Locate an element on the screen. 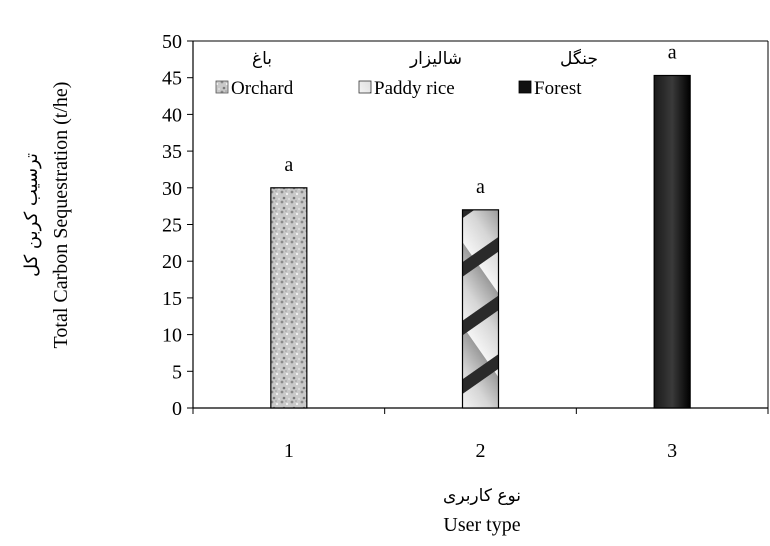  y-tick-label: 15 is located at coordinates (172, 299).